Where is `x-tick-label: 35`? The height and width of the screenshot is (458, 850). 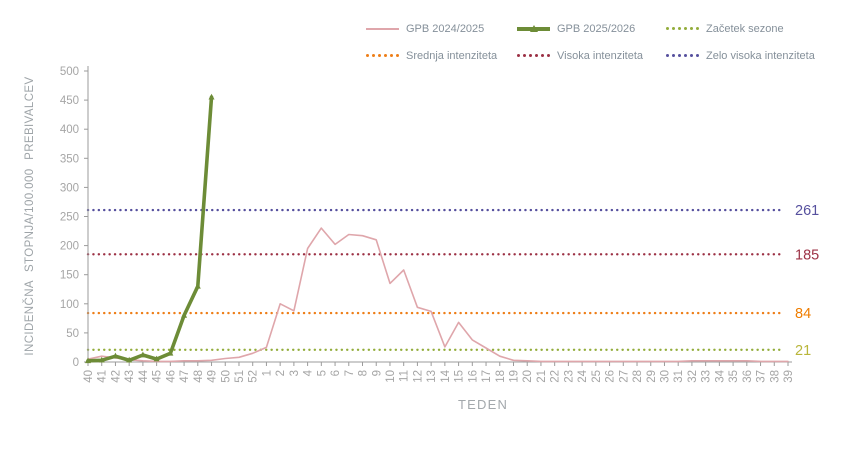
x-tick-label: 35 is located at coordinates (734, 376).